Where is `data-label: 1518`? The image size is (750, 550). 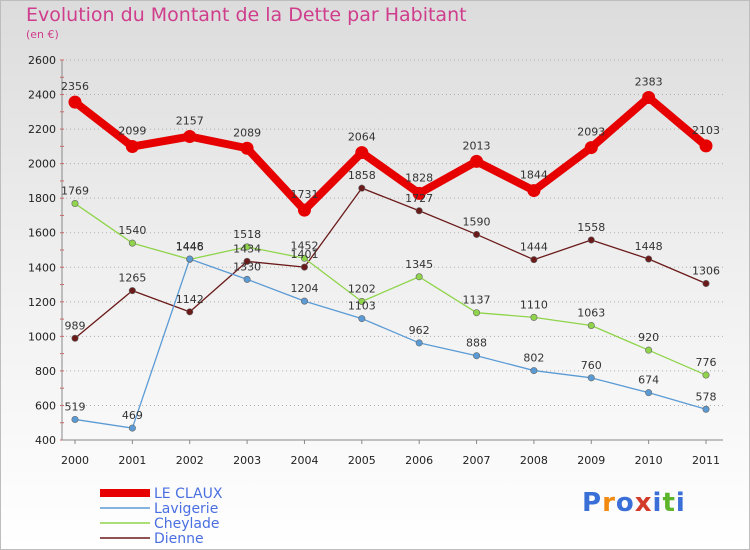
data-label: 1518 is located at coordinates (247, 234).